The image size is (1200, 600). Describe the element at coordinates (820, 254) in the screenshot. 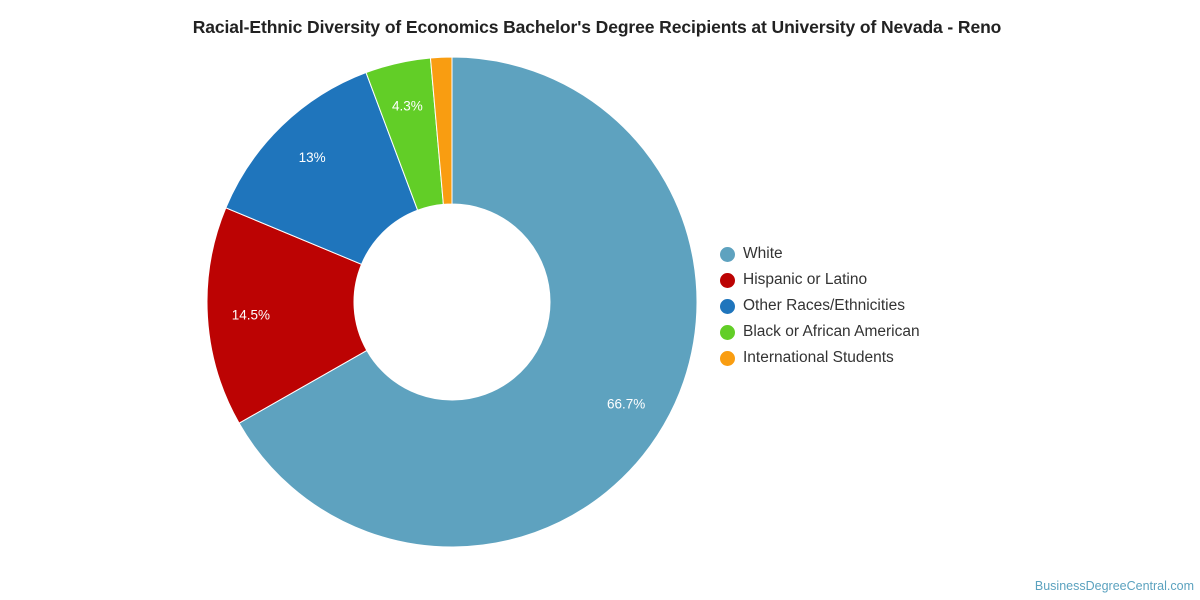

I see `legend-item-white: White` at that location.